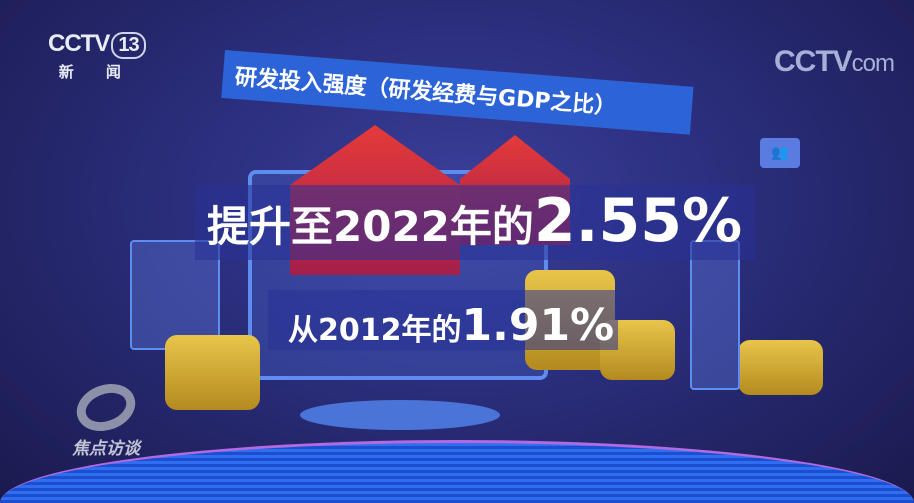 The width and height of the screenshot is (914, 503). Describe the element at coordinates (96, 72) in the screenshot. I see `channel-name: 新 闻` at that location.